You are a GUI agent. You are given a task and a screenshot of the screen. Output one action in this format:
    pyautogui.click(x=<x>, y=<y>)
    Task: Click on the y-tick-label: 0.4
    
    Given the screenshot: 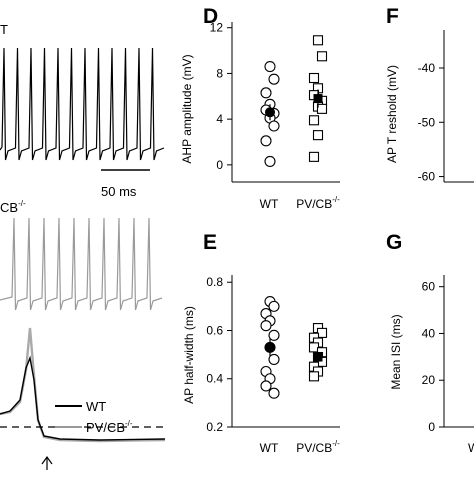 What is the action you would take?
    pyautogui.click(x=214, y=379)
    